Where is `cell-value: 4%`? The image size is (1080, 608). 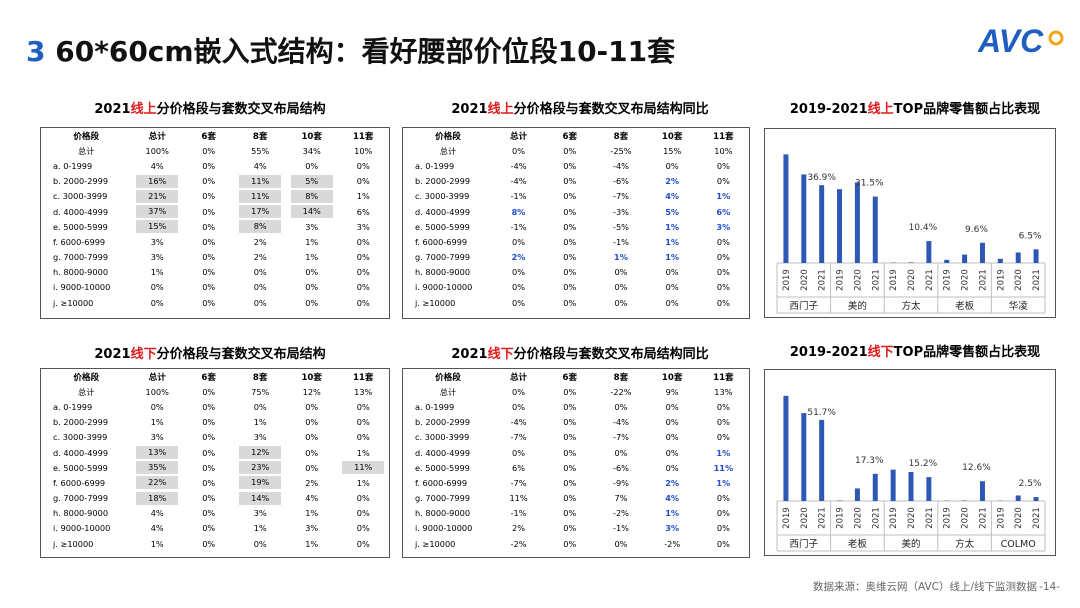 cell-value: 4% is located at coordinates (312, 498).